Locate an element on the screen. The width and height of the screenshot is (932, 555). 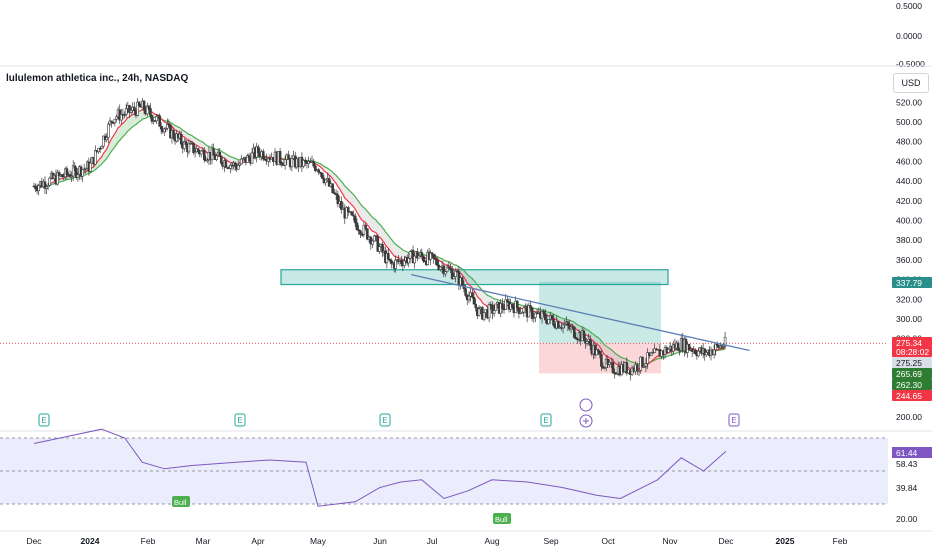
currency-button: USD is located at coordinates (911, 83).